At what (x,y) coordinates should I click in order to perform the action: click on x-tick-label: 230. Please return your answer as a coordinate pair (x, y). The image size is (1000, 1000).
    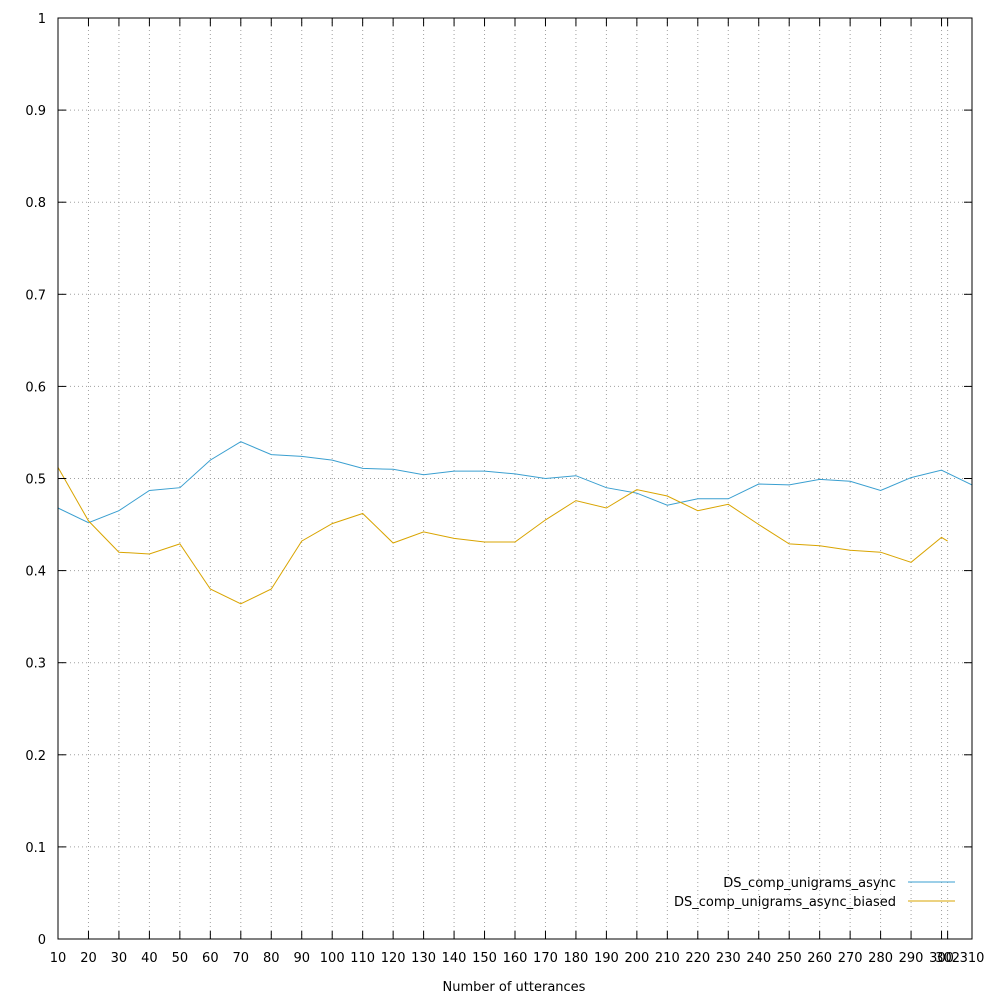
    Looking at the image, I should click on (728, 958).